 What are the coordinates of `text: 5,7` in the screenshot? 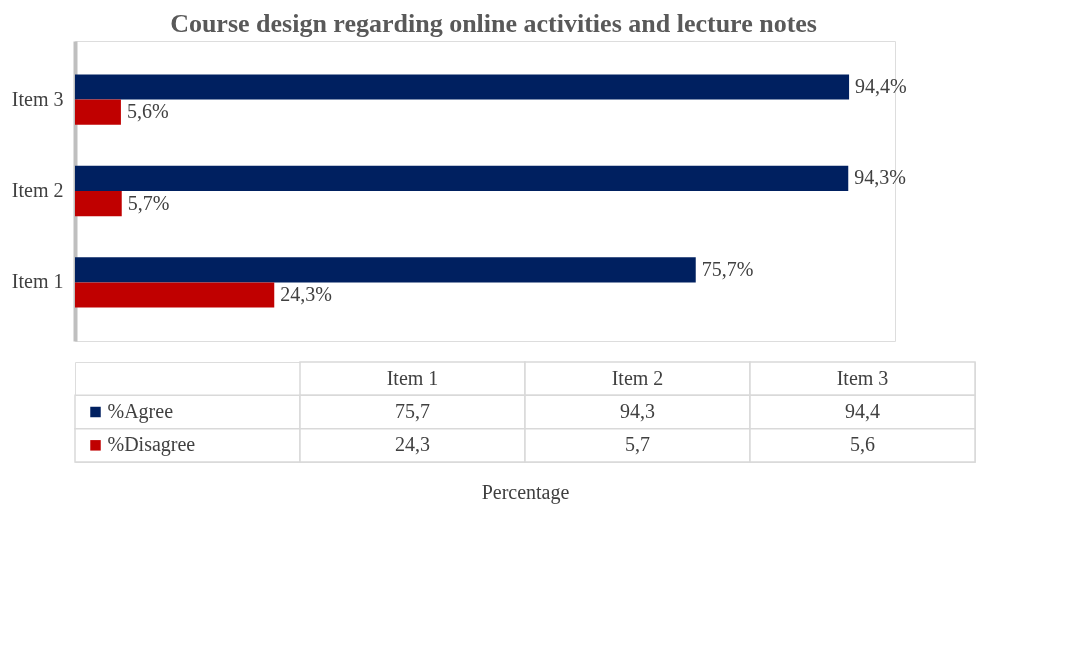 It's located at (637, 444).